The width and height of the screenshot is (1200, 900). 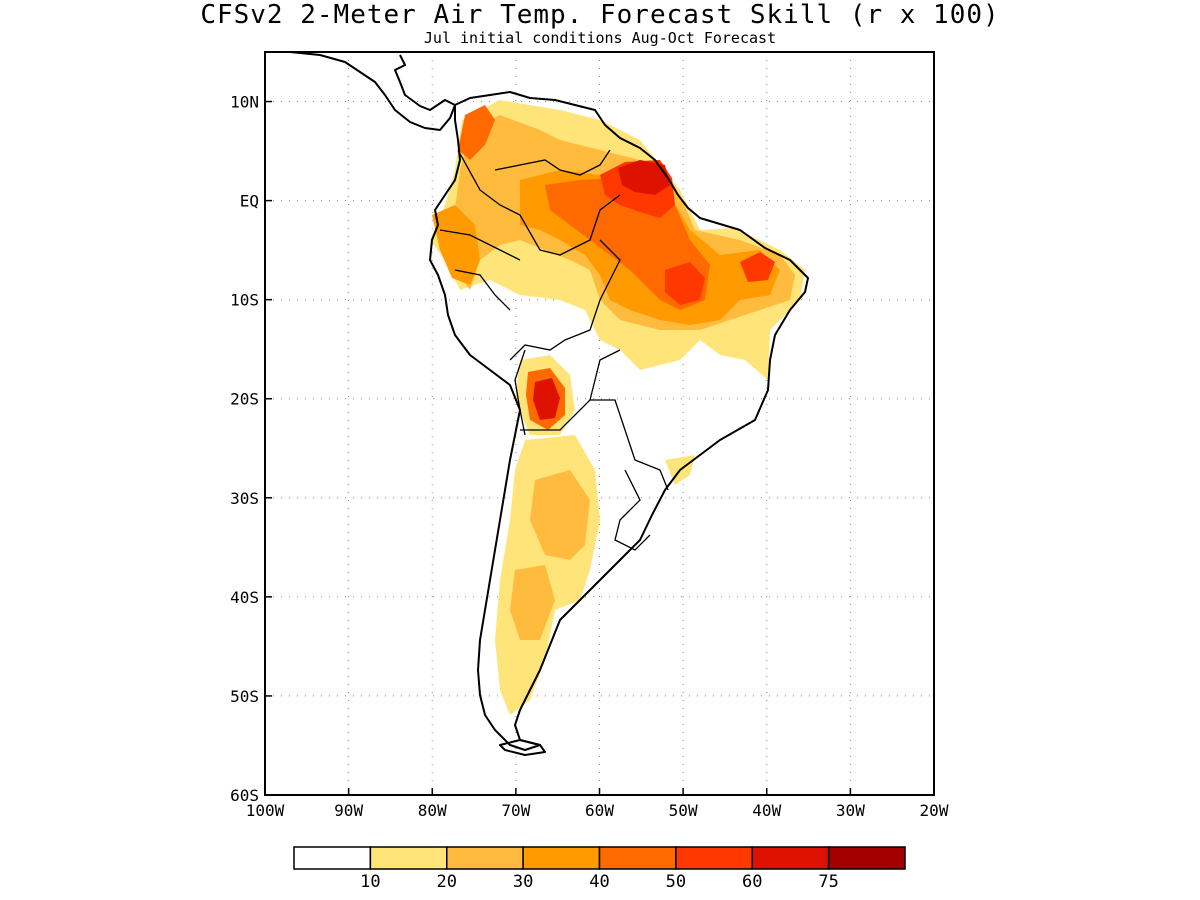 I want to click on skill-region-colombia-hot, so click(x=476, y=132).